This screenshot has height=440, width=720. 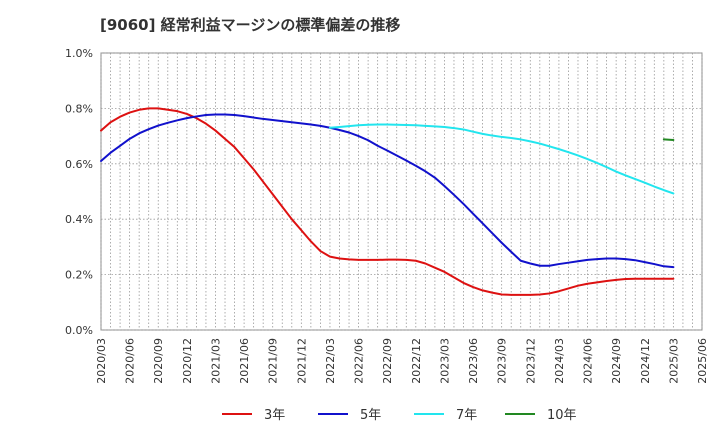 What do you see at coordinates (79, 164) in the screenshot?
I see `y-tick-label: 0.6%` at bounding box center [79, 164].